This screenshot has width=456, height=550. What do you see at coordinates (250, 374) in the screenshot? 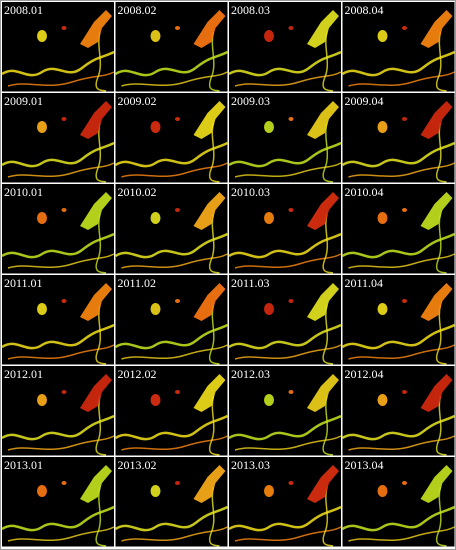
I see `panel-label: 2012.03` at bounding box center [250, 374].